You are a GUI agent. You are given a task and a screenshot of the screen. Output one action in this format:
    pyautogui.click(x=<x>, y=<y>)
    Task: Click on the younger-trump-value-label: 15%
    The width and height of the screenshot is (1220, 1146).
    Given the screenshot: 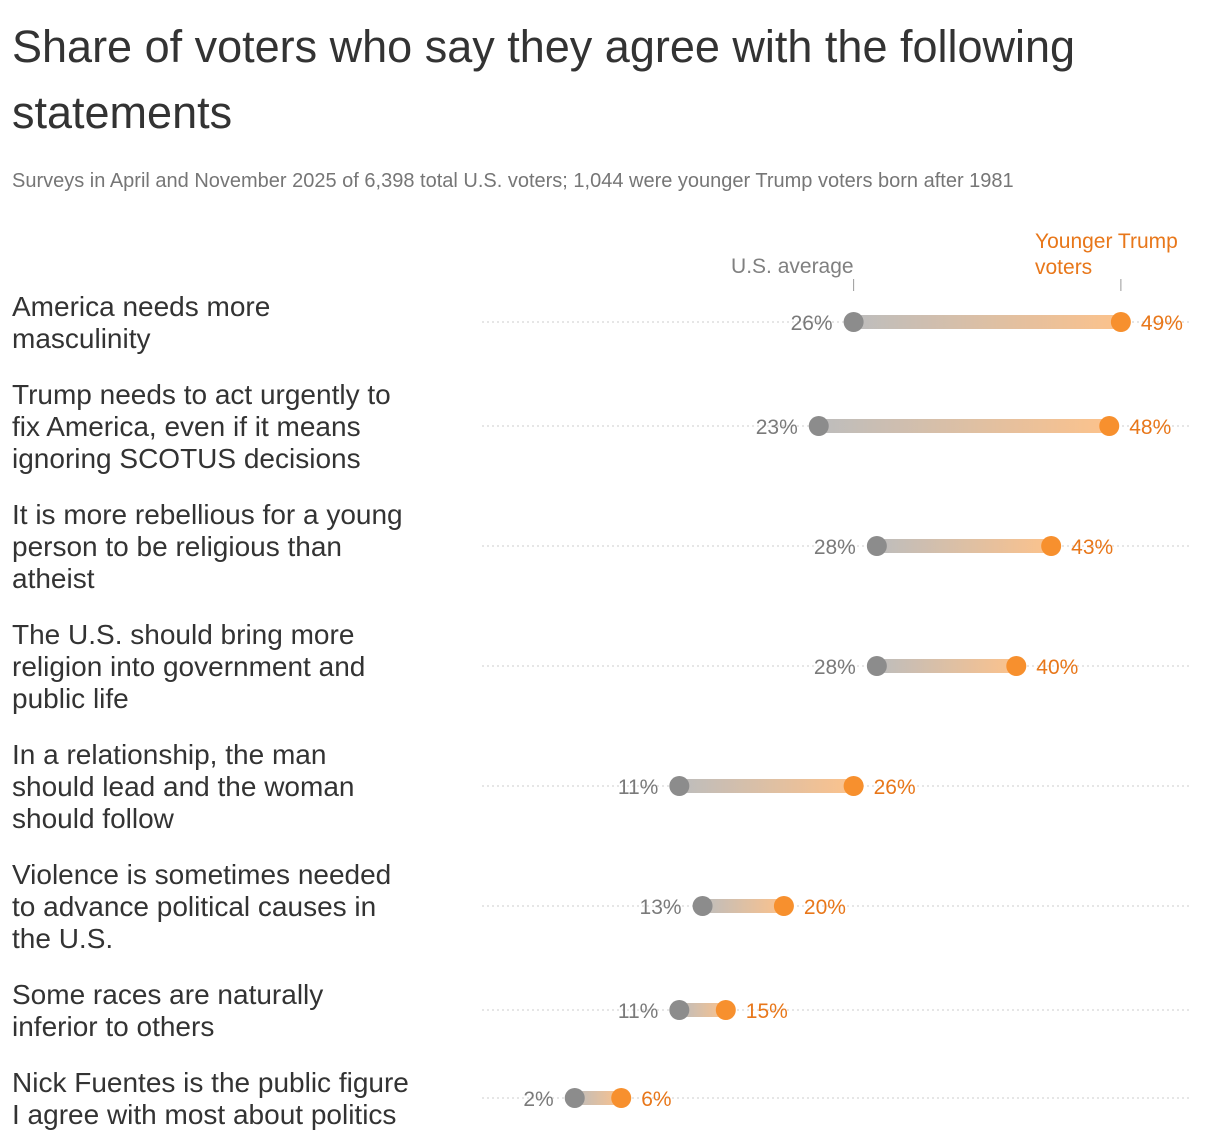 What is the action you would take?
    pyautogui.click(x=767, y=1011)
    